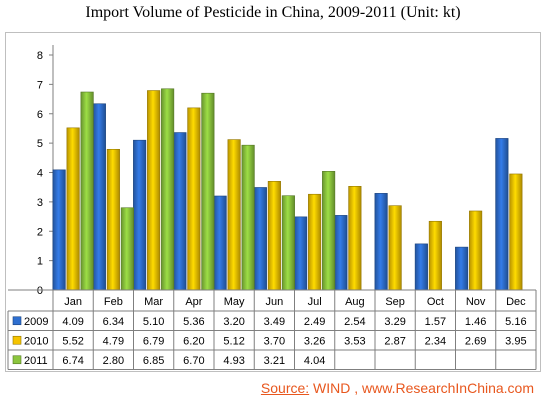 The height and width of the screenshot is (406, 546). What do you see at coordinates (516, 302) in the screenshot?
I see `x-tick-label: Dec` at bounding box center [516, 302].